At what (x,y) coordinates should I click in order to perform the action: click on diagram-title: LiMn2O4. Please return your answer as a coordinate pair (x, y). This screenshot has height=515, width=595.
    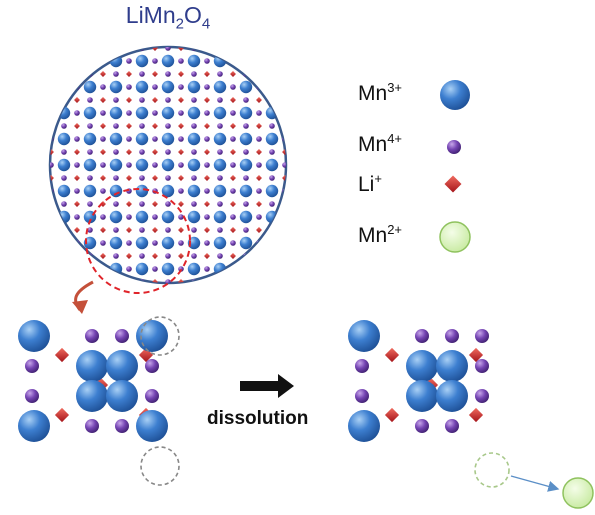
    Looking at the image, I should click on (168, 17).